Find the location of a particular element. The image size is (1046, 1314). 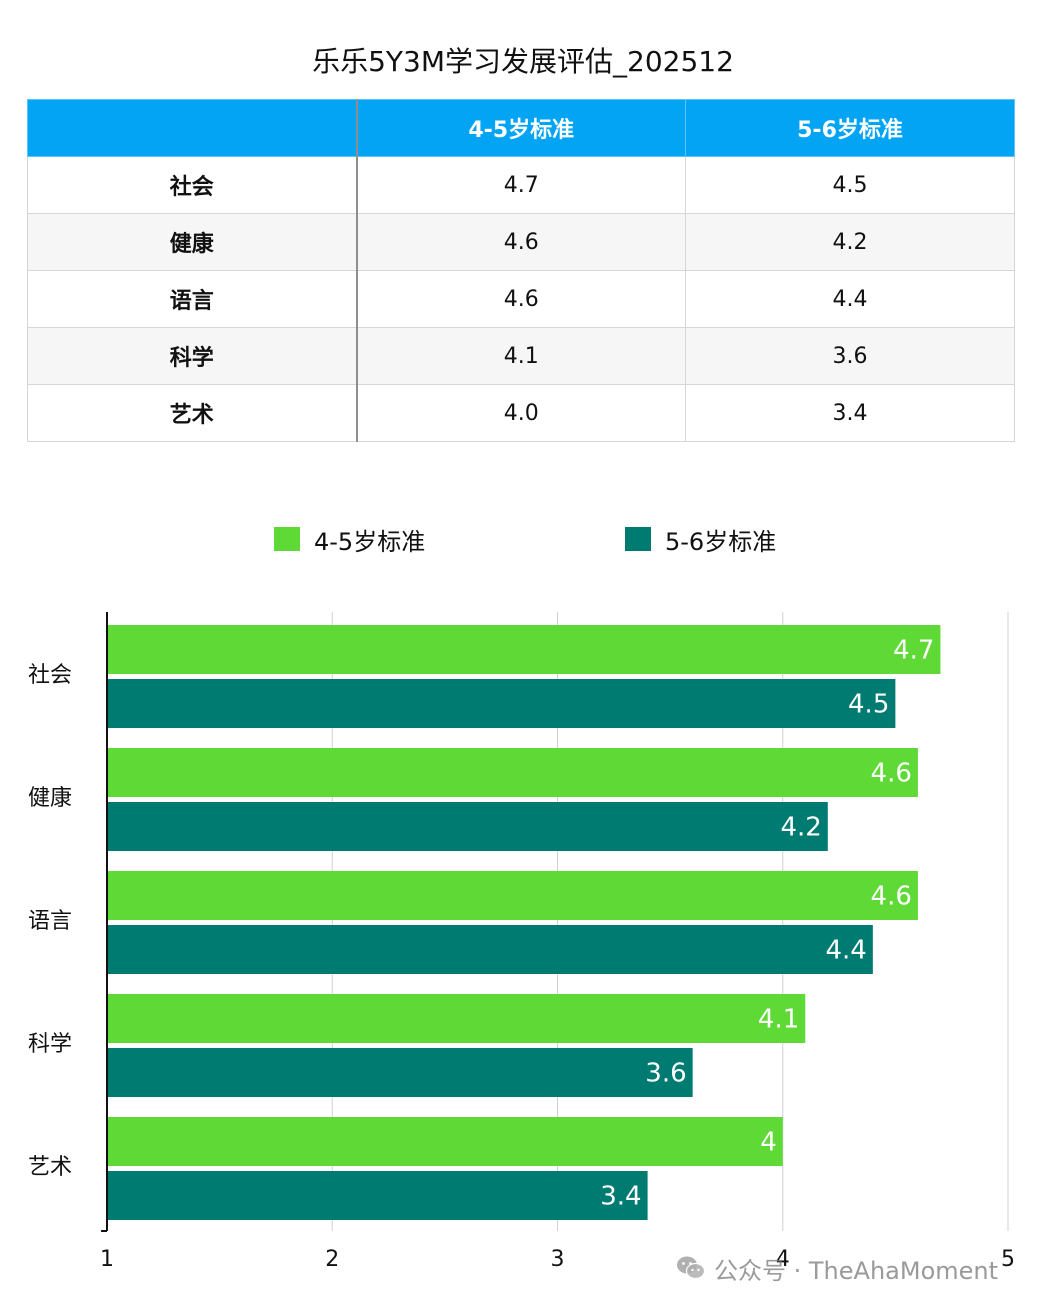

y-category-label: 健康 is located at coordinates (50, 798).